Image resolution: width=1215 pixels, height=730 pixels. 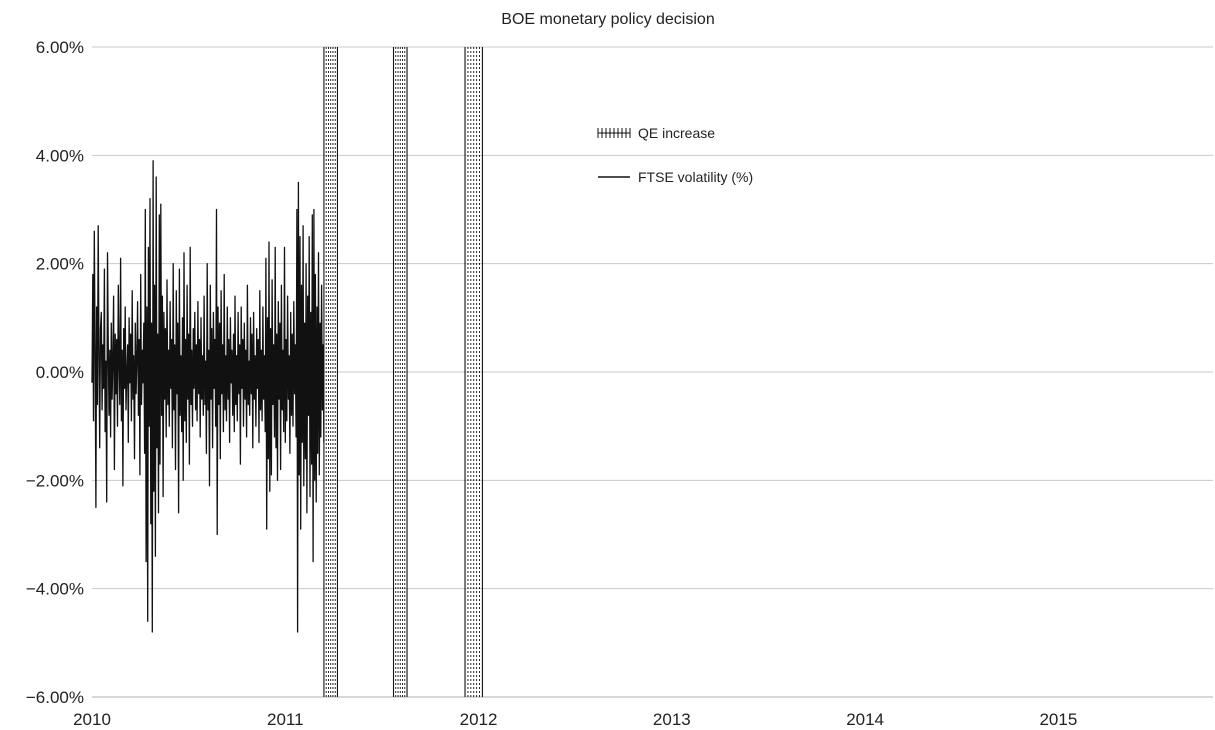 I want to click on y-tick-label: 0.00%, so click(x=60, y=372).